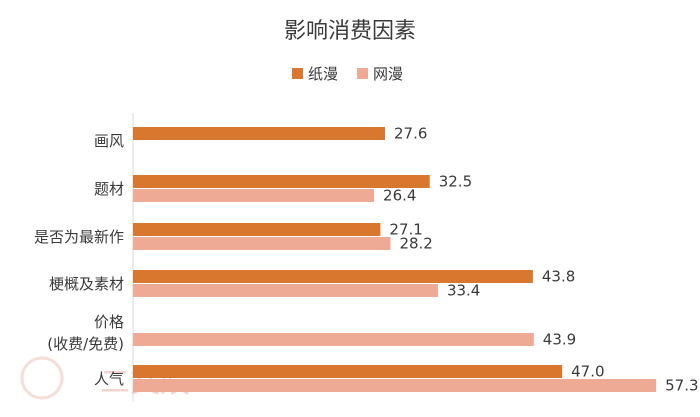 The height and width of the screenshot is (417, 700). Describe the element at coordinates (42, 378) in the screenshot. I see `watermark-logo-icon` at that location.